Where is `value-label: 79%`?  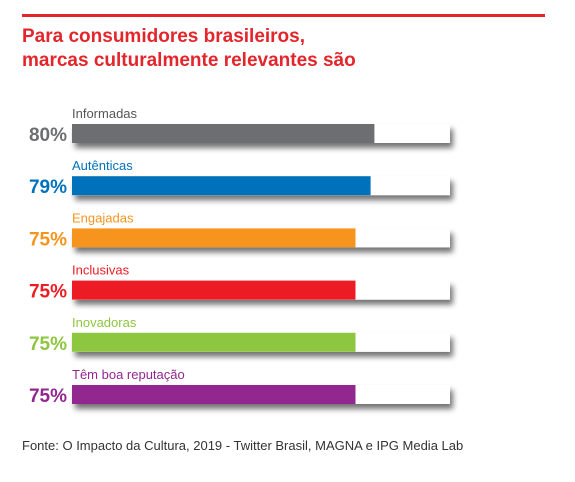
value-label: 79% is located at coordinates (48, 187).